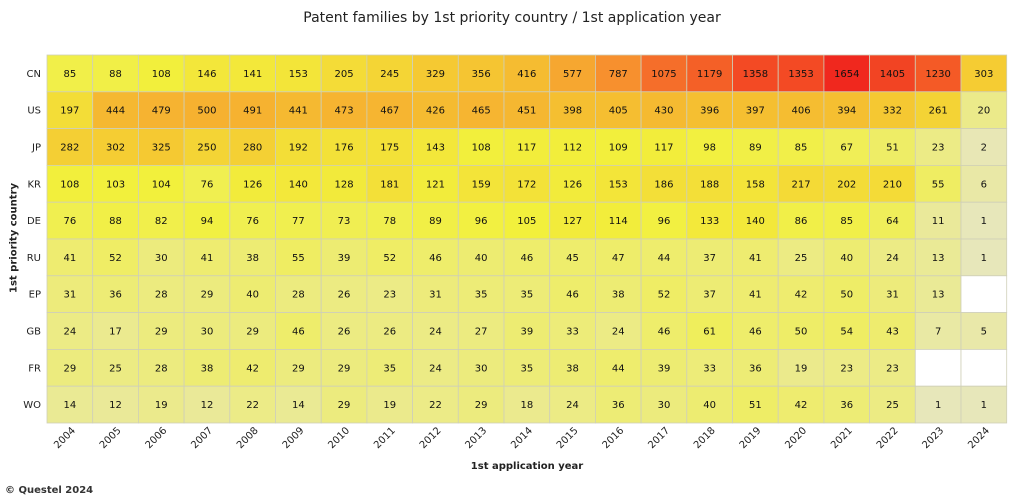 This screenshot has height=499, width=1024. I want to click on cell-value-label: 104, so click(161, 184).